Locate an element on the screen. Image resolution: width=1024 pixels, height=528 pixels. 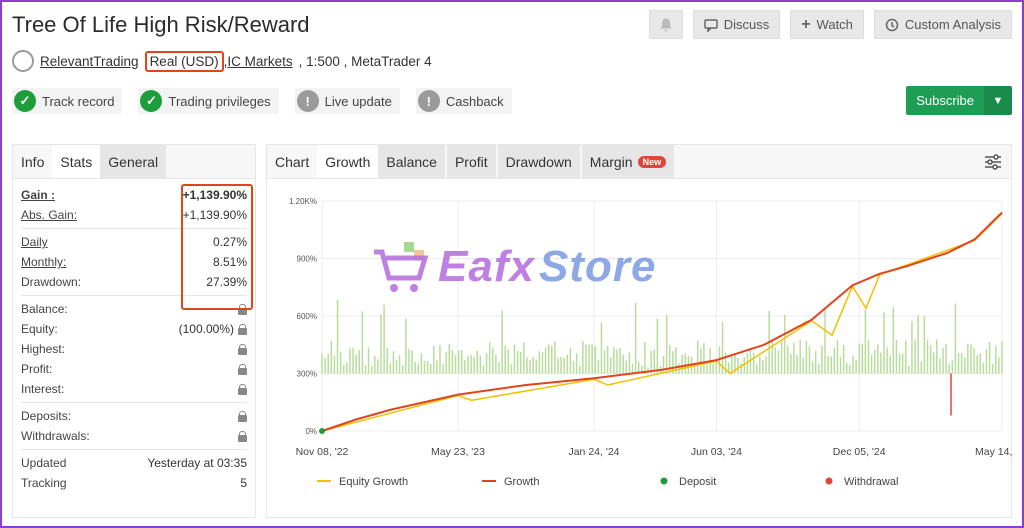
legend-label: Deposit is located at coordinates (697, 482).